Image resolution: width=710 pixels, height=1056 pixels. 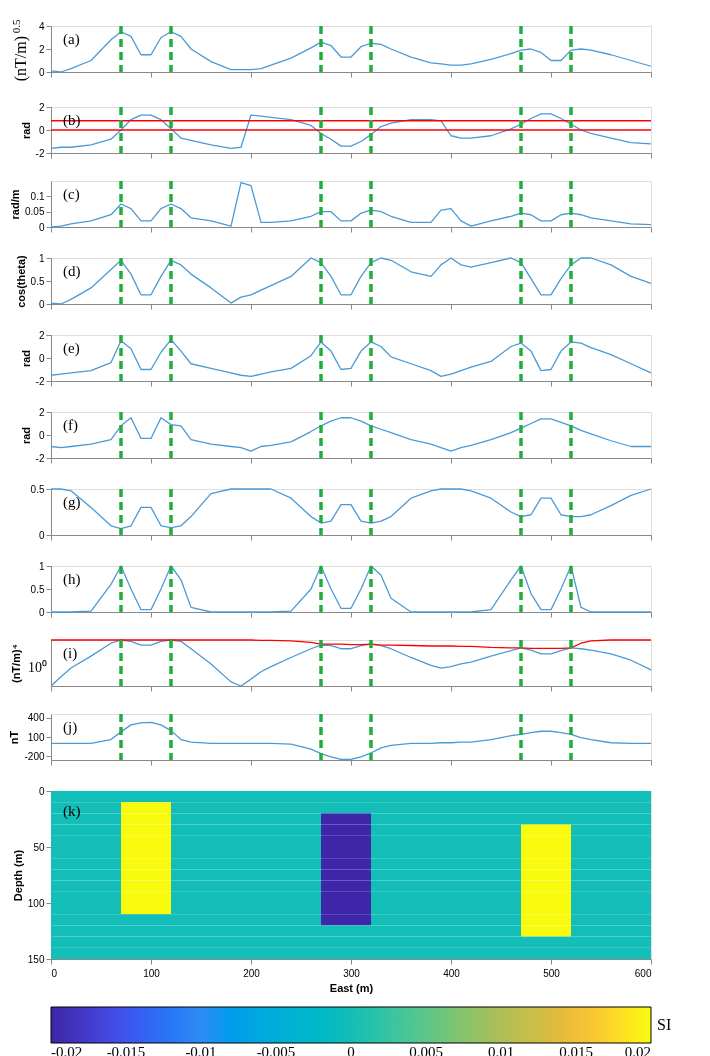 What do you see at coordinates (643, 973) in the screenshot?
I see `x-tick-label: 600` at bounding box center [643, 973].